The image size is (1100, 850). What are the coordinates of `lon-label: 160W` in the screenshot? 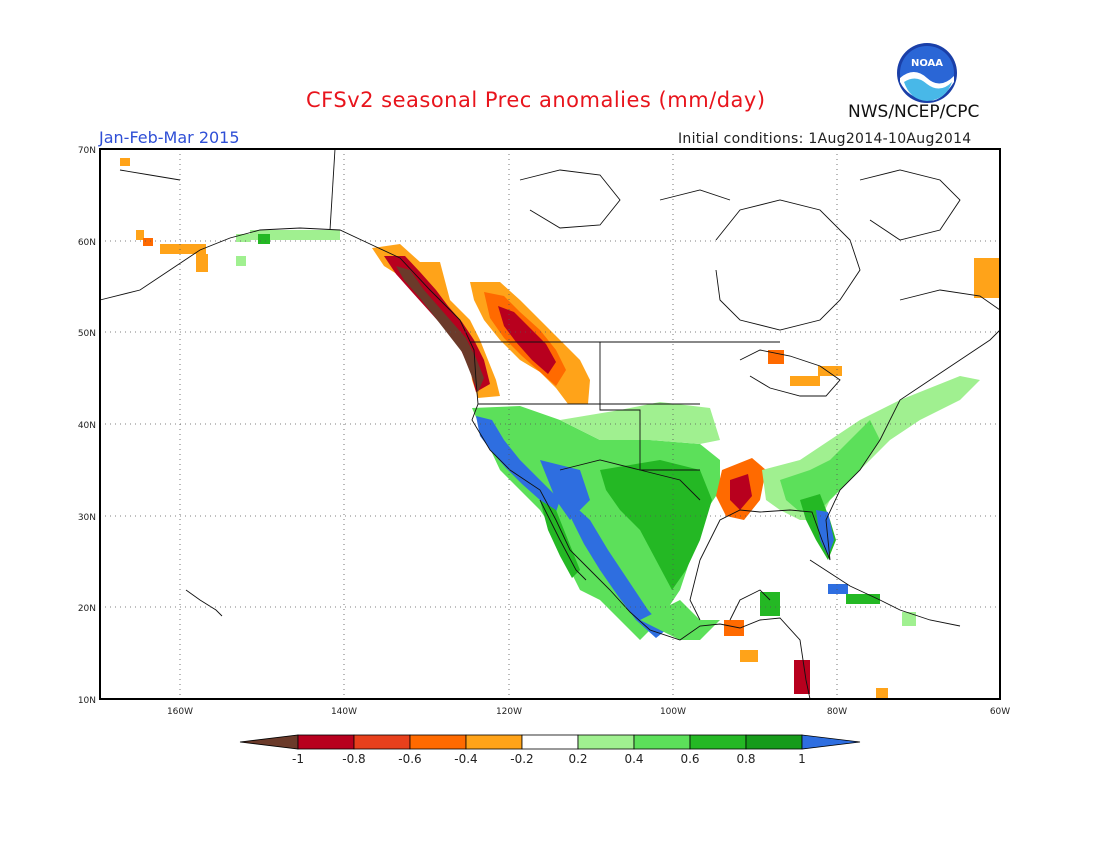 It's located at (180, 712).